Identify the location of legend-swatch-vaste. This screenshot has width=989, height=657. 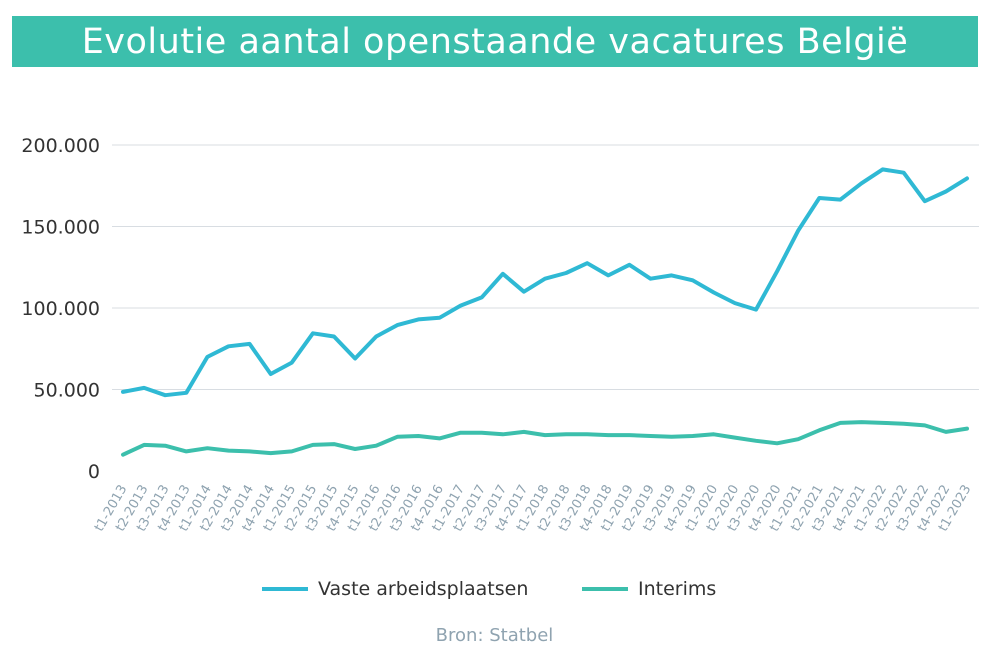
(285, 589).